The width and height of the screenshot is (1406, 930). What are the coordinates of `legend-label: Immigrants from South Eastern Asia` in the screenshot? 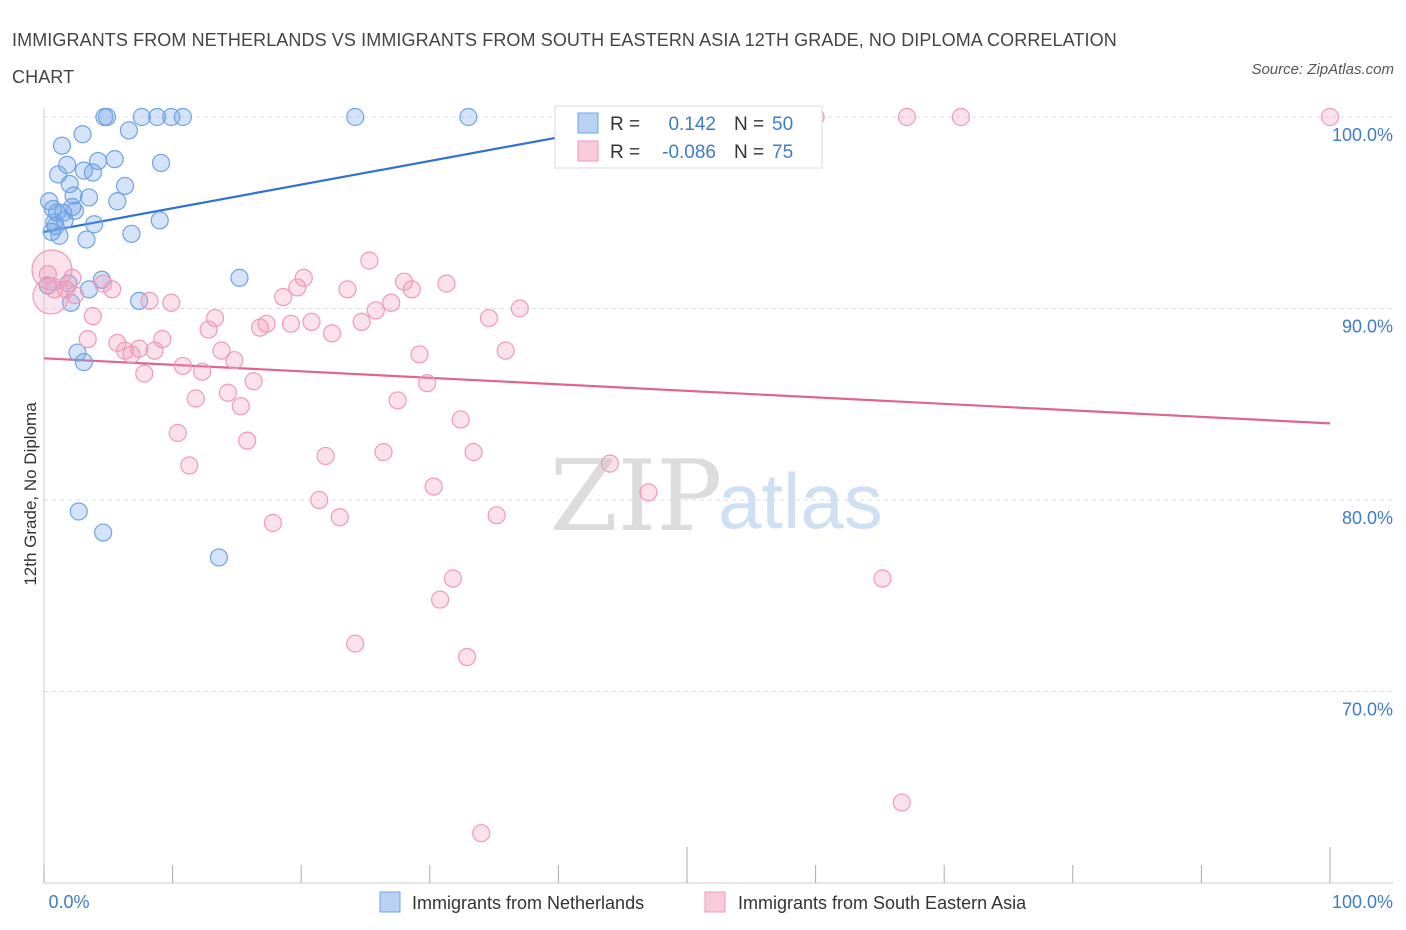 It's located at (882, 903).